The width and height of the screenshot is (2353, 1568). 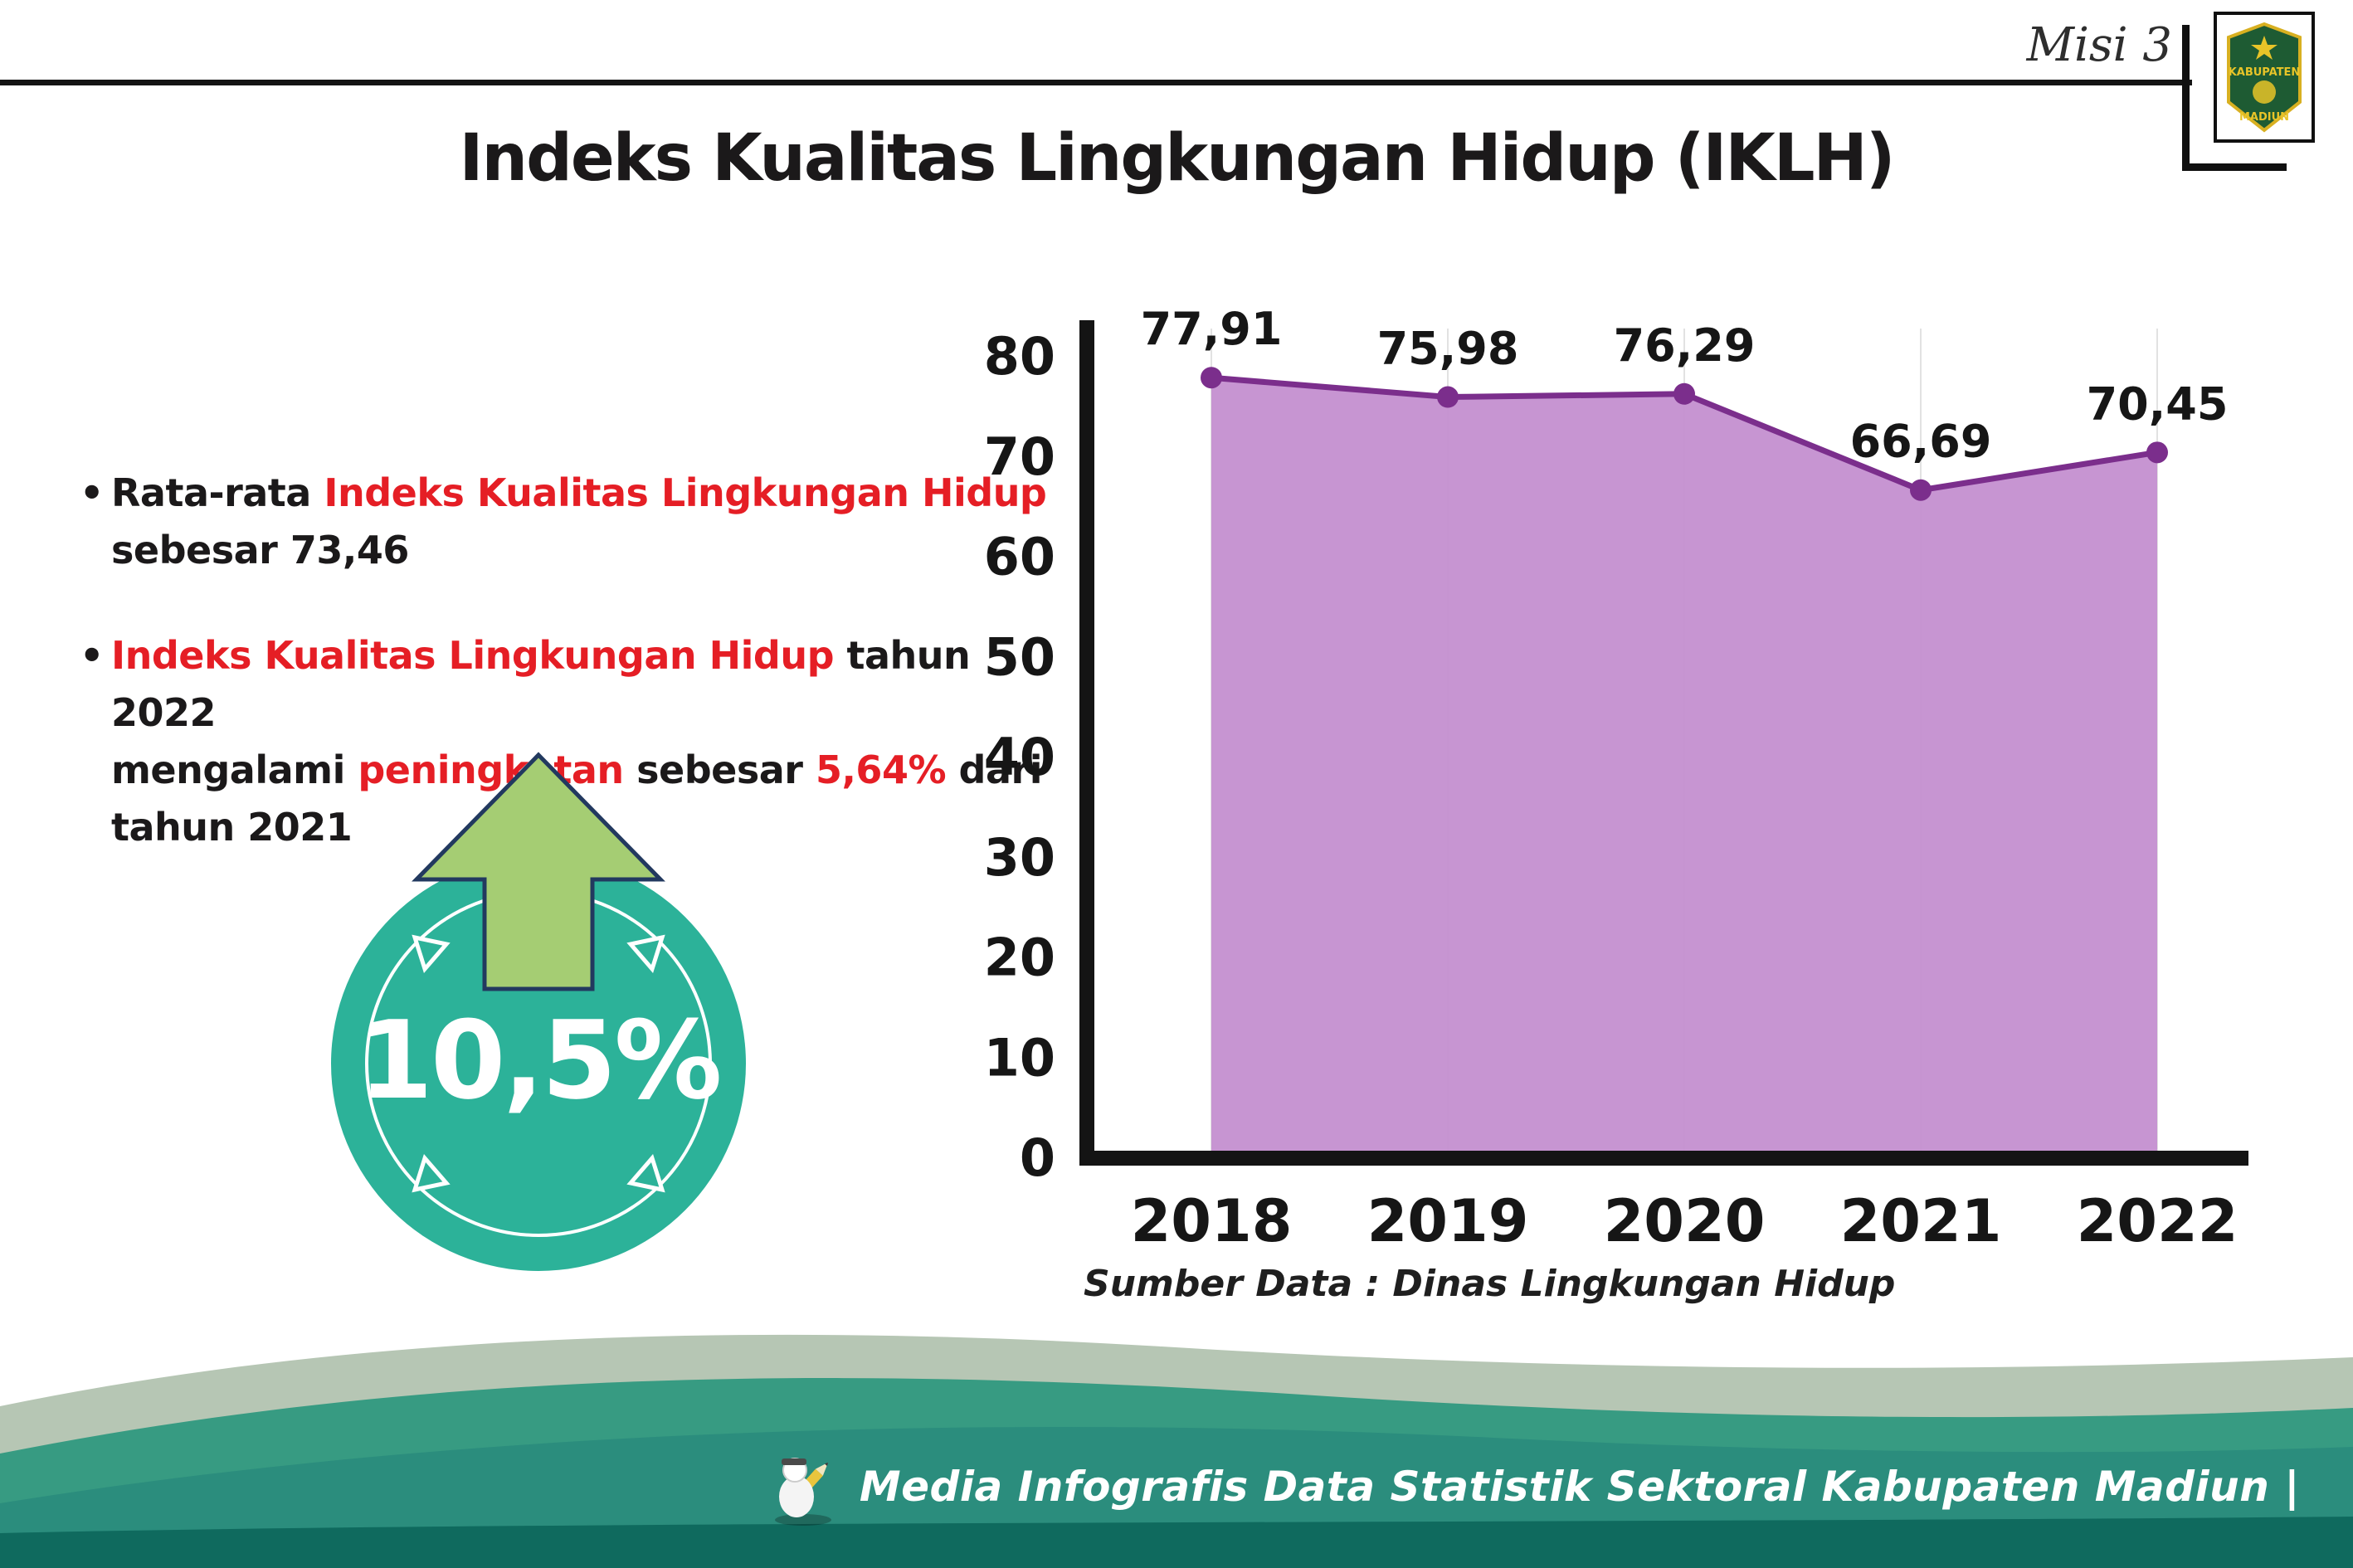 I want to click on footer-wave, so click(x=1176, y=1451).